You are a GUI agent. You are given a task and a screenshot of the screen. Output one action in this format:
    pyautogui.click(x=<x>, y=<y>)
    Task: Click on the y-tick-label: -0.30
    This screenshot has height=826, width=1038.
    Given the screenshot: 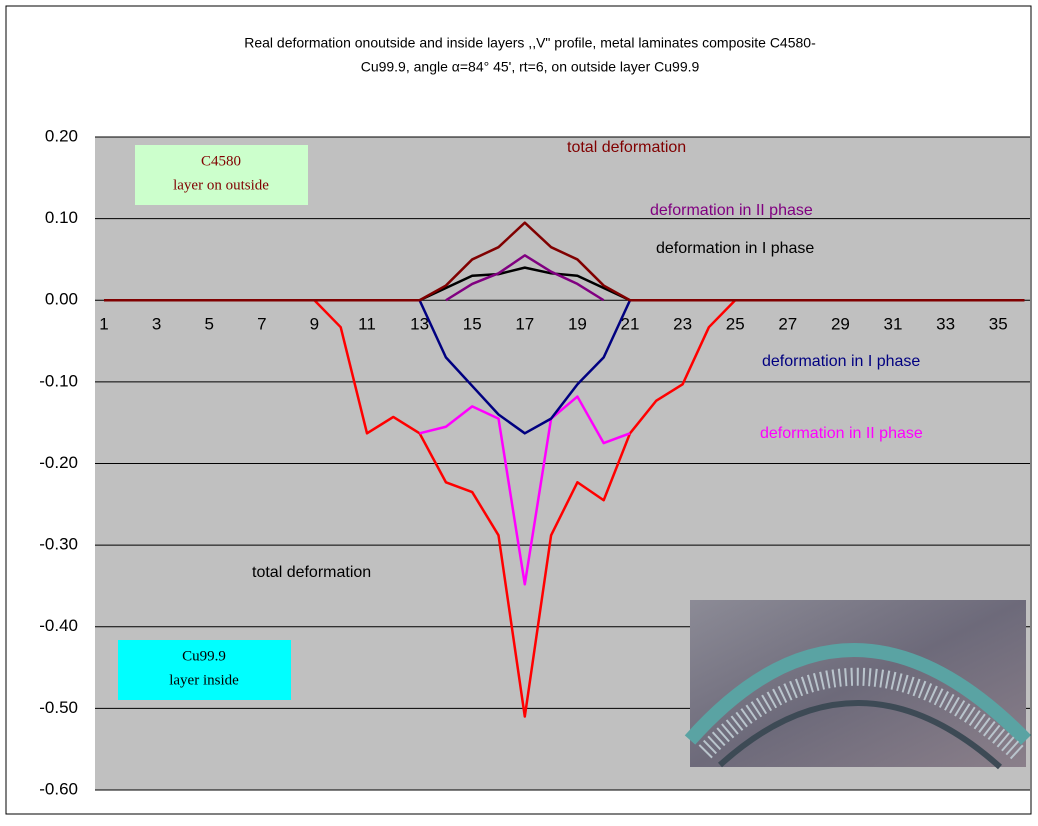 What is the action you would take?
    pyautogui.click(x=58, y=544)
    